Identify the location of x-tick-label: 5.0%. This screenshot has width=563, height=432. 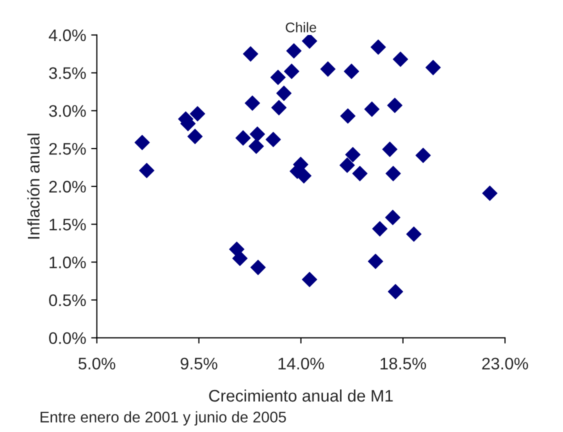
(97, 364).